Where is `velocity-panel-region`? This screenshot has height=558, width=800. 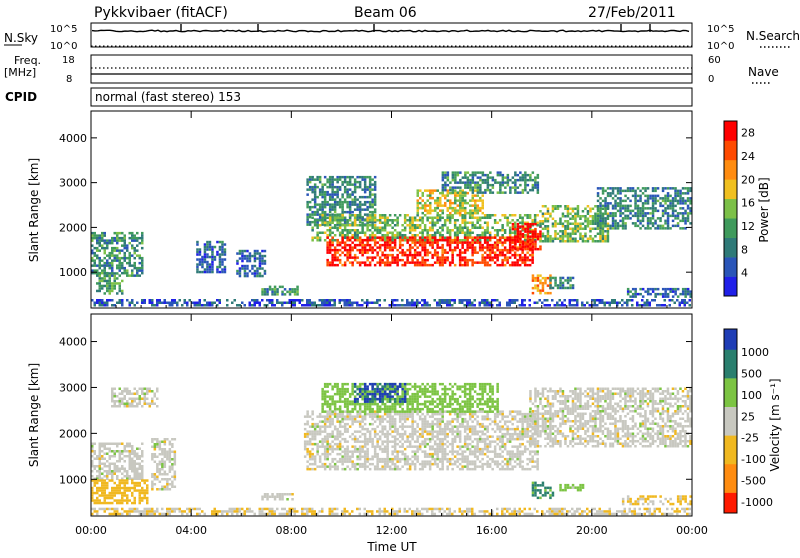
velocity-panel-region is located at coordinates (117, 462).